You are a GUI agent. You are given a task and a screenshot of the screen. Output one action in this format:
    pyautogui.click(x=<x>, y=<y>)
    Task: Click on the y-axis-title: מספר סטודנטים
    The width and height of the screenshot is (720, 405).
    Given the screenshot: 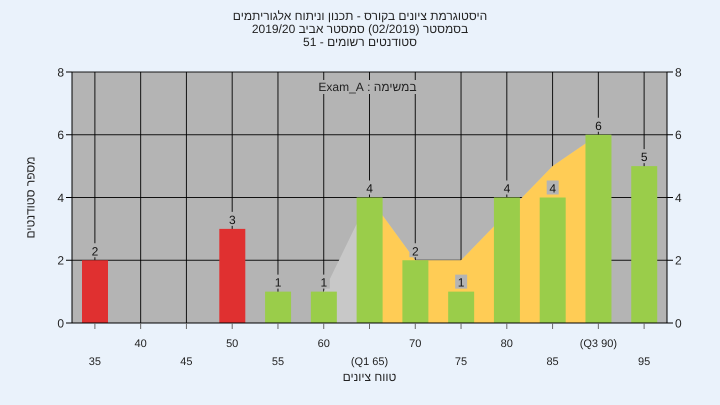 What is the action you would take?
    pyautogui.click(x=30, y=197)
    